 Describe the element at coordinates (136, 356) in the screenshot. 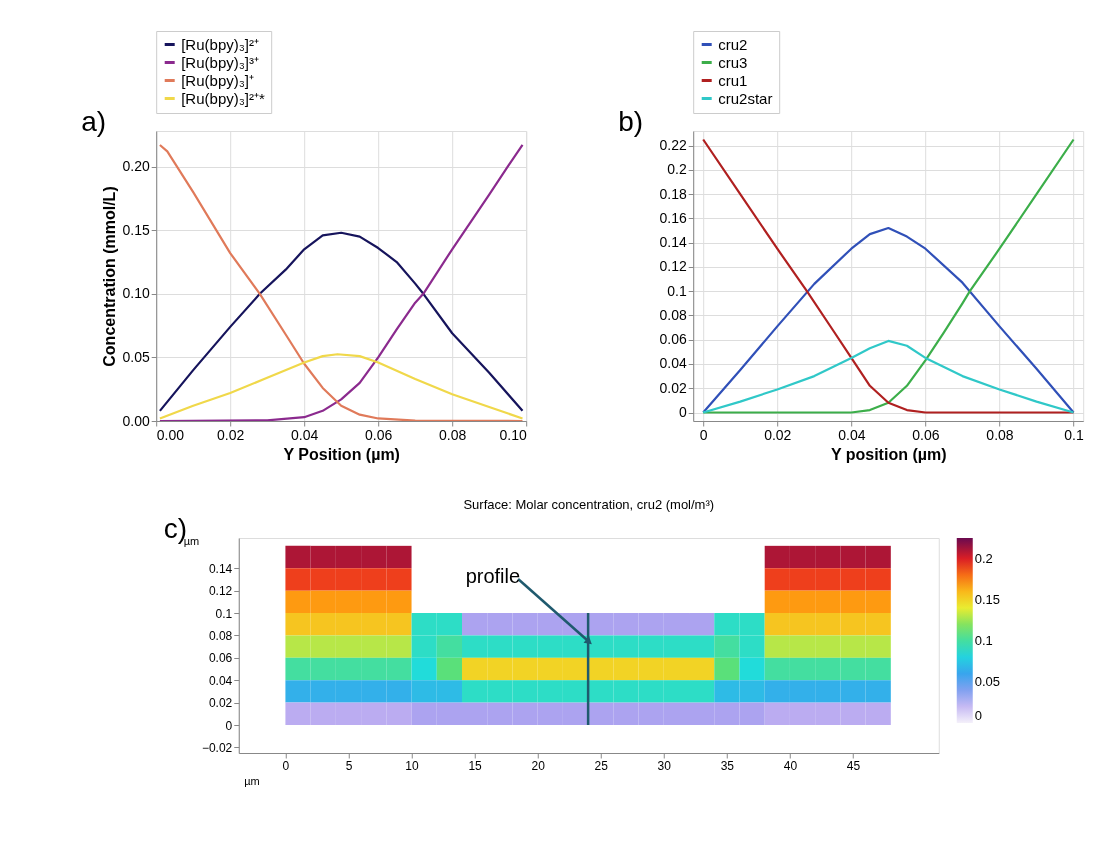

I see `y-tick-label: 0.05` at that location.